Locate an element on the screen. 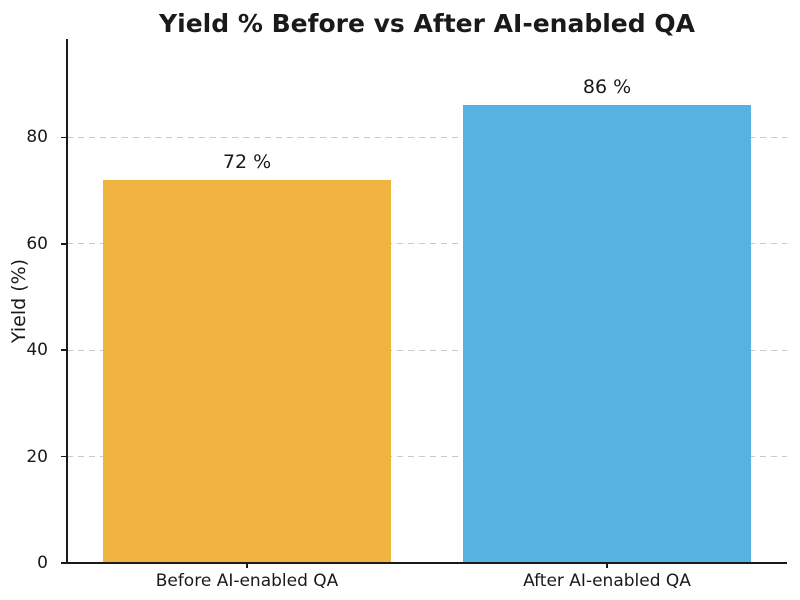 The width and height of the screenshot is (800, 600). y-tick-label: 60 is located at coordinates (37, 243).